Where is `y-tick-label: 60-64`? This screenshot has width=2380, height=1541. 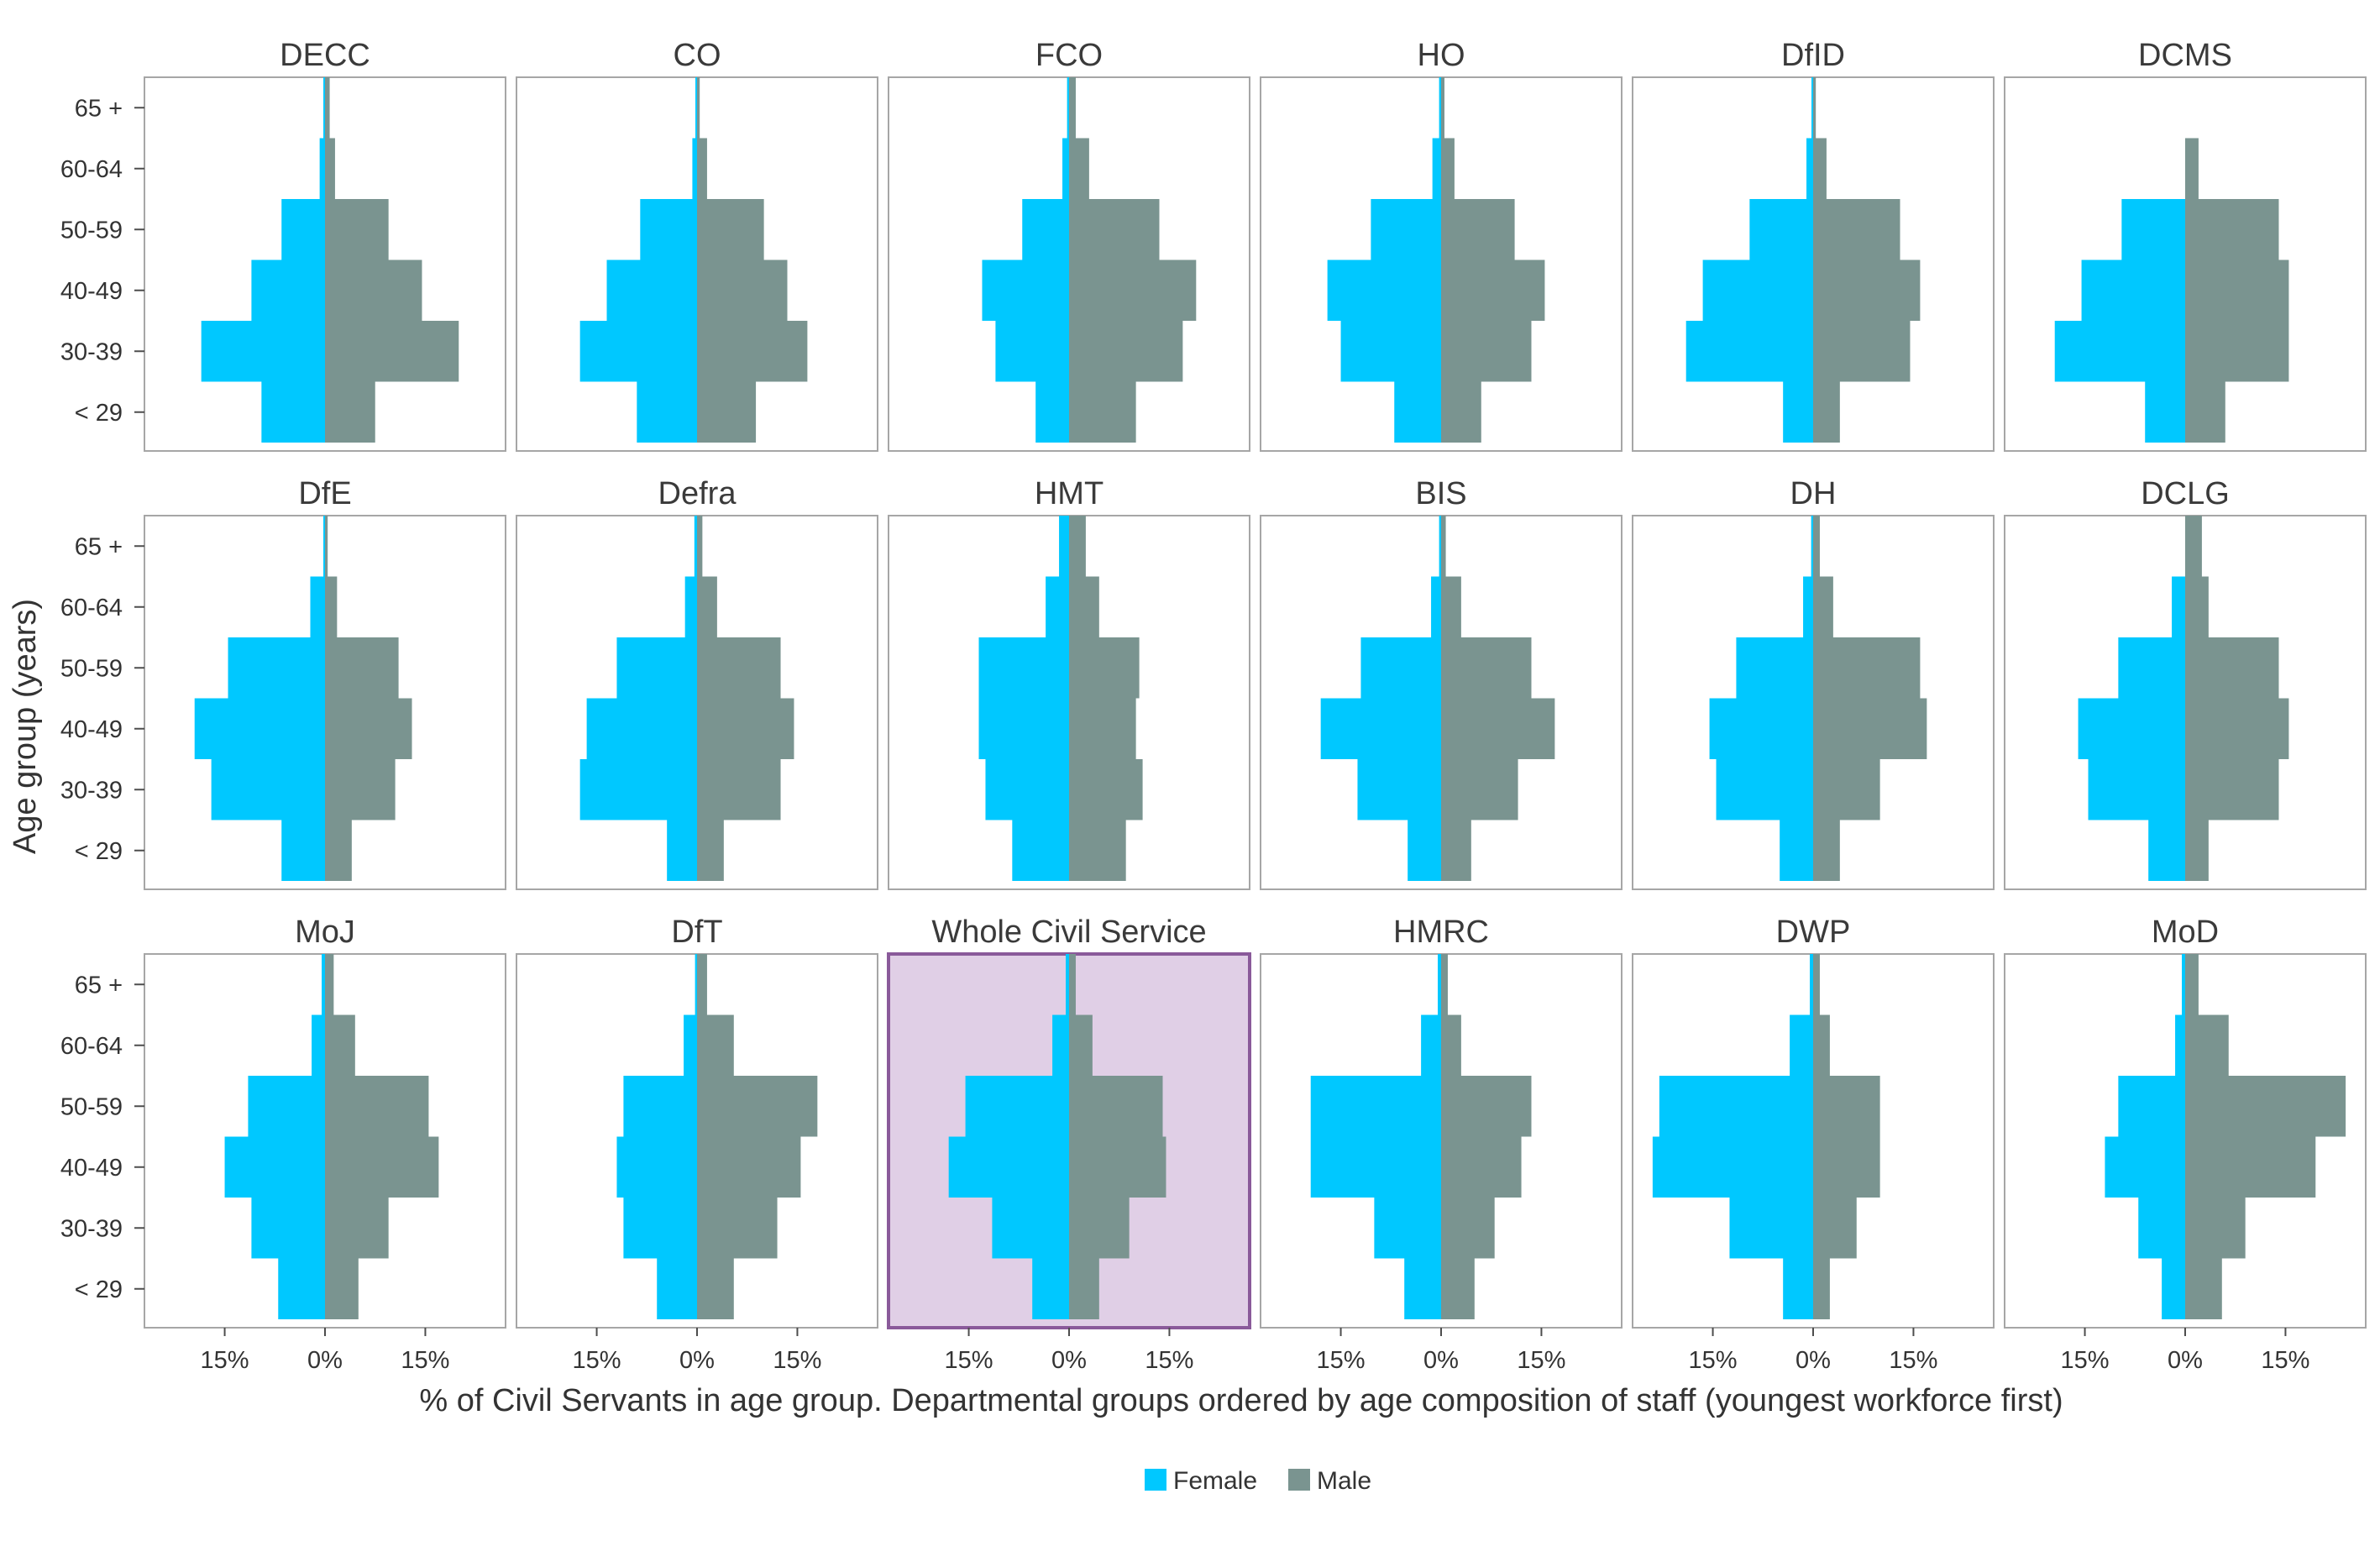
y-tick-label: 60-64 is located at coordinates (91, 169).